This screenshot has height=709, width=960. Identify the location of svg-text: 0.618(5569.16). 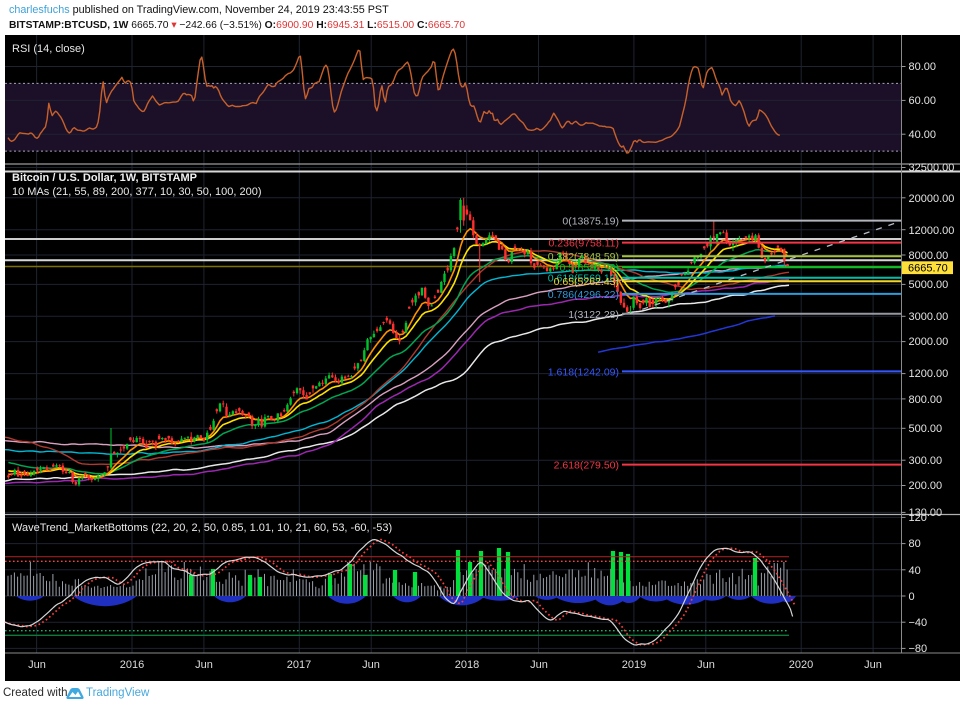
(583, 279).